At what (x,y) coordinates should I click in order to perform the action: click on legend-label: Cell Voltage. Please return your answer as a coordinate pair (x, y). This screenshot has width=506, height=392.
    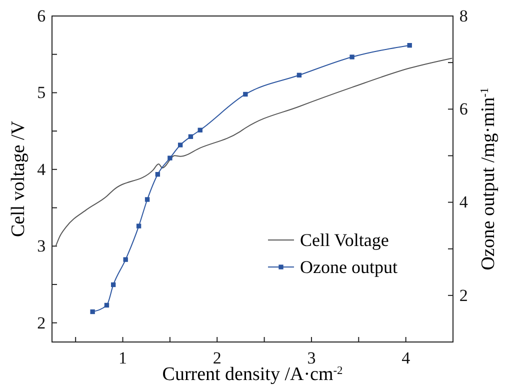
    Looking at the image, I should click on (344, 240).